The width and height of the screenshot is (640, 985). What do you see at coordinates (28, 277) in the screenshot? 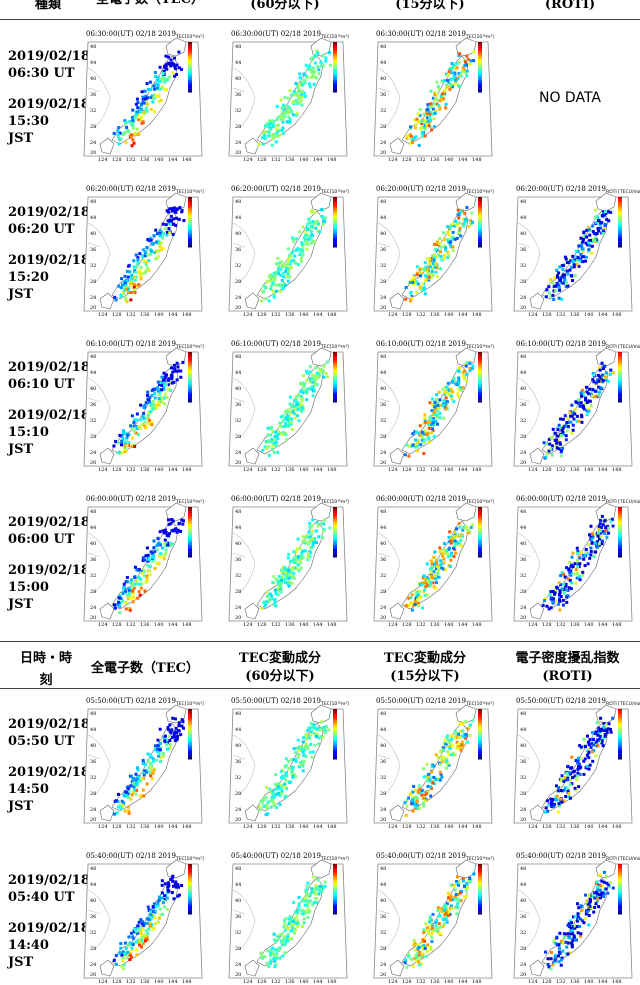
I see `row-time-jst: 15:20` at bounding box center [28, 277].